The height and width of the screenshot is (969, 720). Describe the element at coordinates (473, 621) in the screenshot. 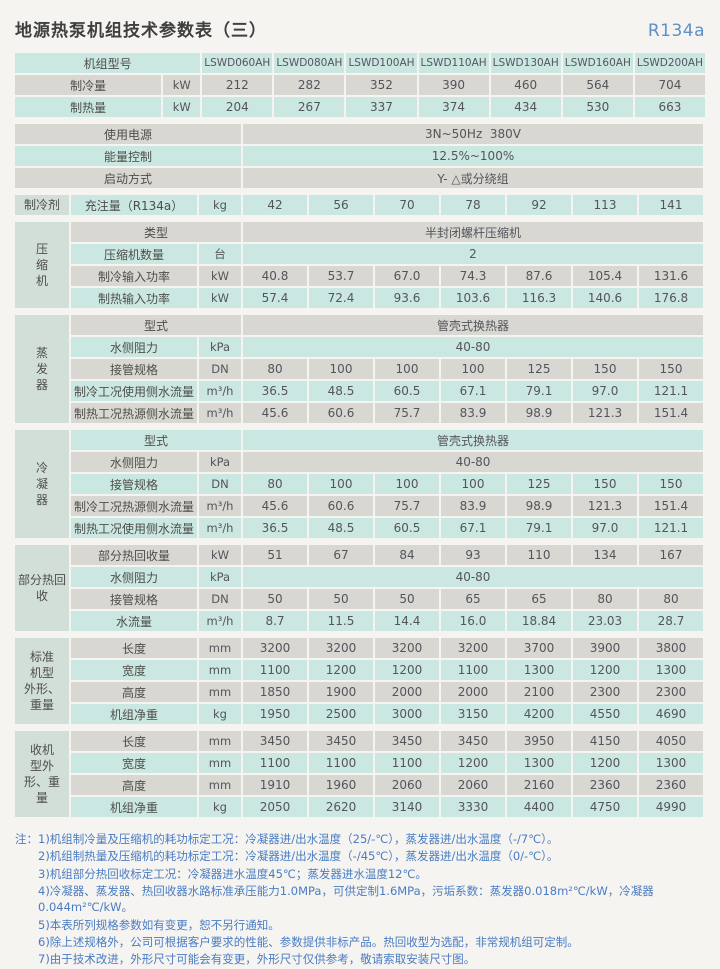

I see `value-cell: 16.0` at that location.